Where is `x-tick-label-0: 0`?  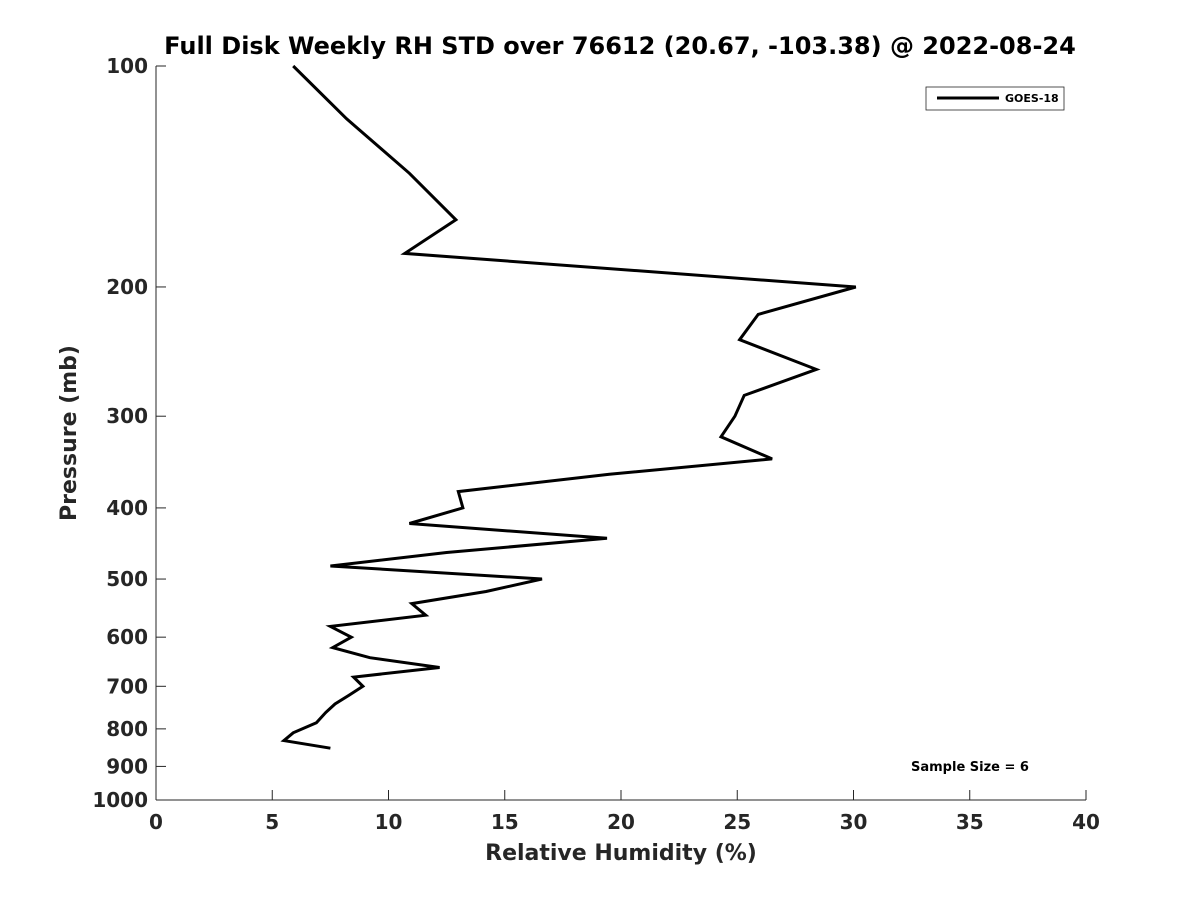 x-tick-label-0: 0 is located at coordinates (156, 822).